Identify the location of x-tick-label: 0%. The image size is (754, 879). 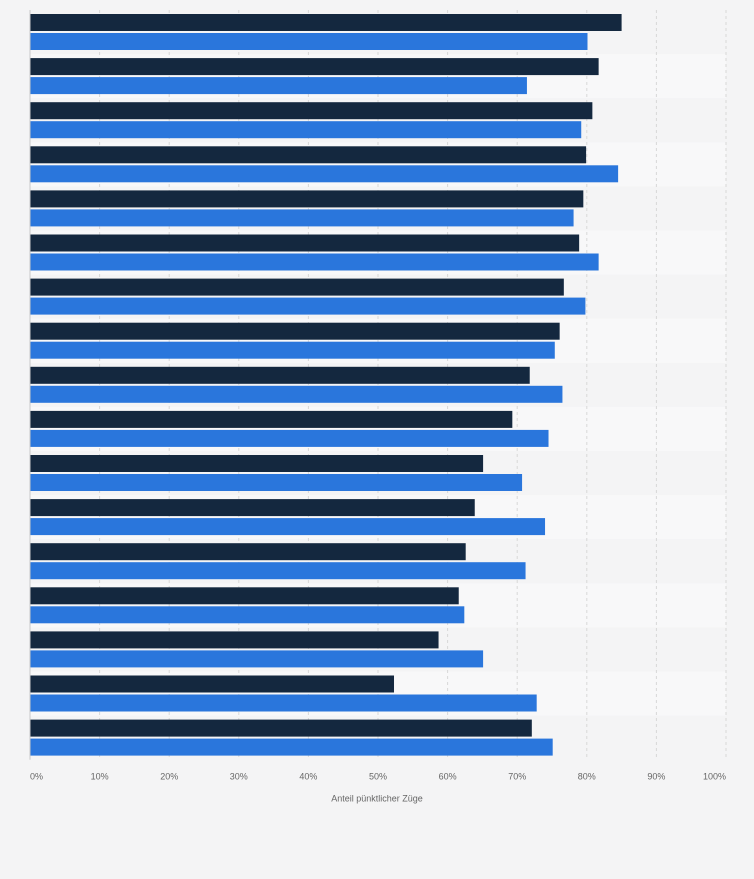
(36, 777).